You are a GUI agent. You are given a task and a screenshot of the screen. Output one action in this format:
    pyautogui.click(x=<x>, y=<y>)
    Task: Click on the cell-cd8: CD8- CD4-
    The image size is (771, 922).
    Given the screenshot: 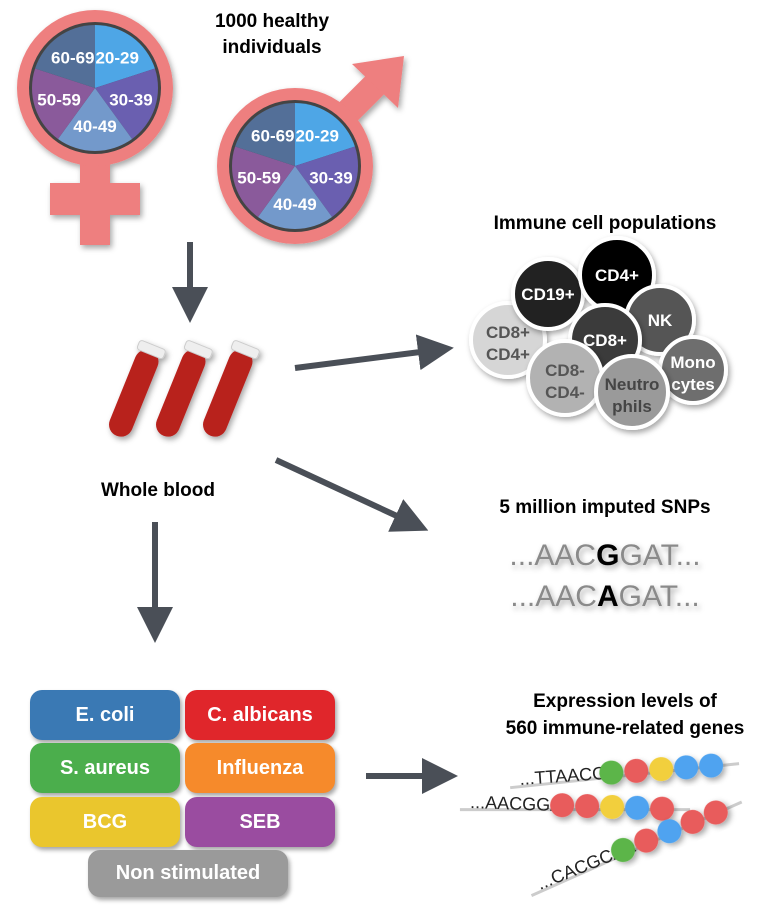 What is the action you would take?
    pyautogui.click(x=565, y=378)
    